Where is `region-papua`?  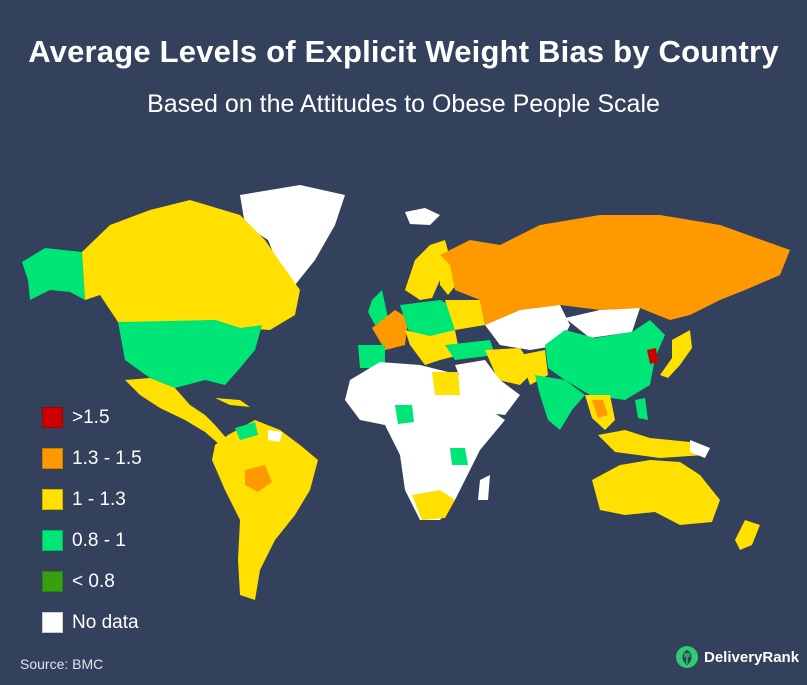 region-papua is located at coordinates (700, 449).